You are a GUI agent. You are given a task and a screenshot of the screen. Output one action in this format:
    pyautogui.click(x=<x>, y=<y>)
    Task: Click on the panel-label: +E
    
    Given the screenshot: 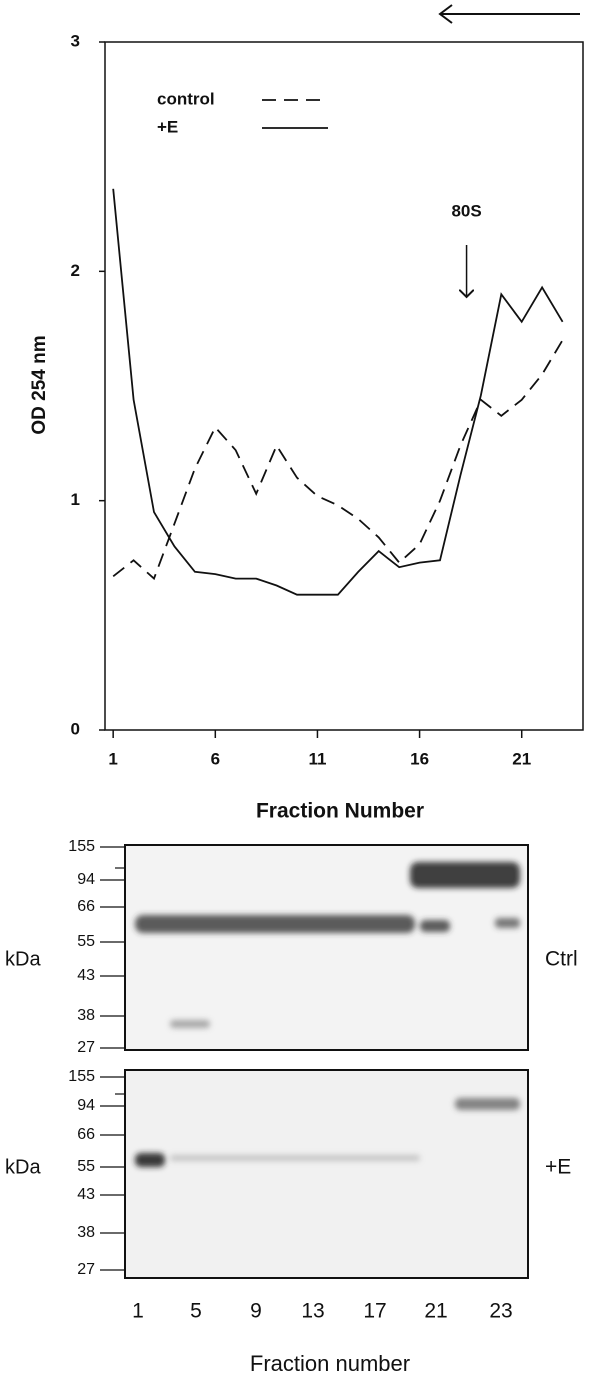 What is the action you would take?
    pyautogui.click(x=558, y=1167)
    